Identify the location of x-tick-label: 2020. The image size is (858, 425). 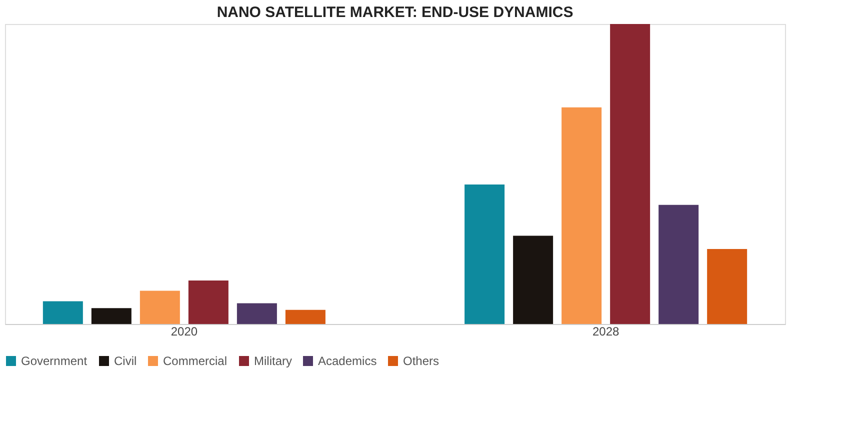
(184, 331).